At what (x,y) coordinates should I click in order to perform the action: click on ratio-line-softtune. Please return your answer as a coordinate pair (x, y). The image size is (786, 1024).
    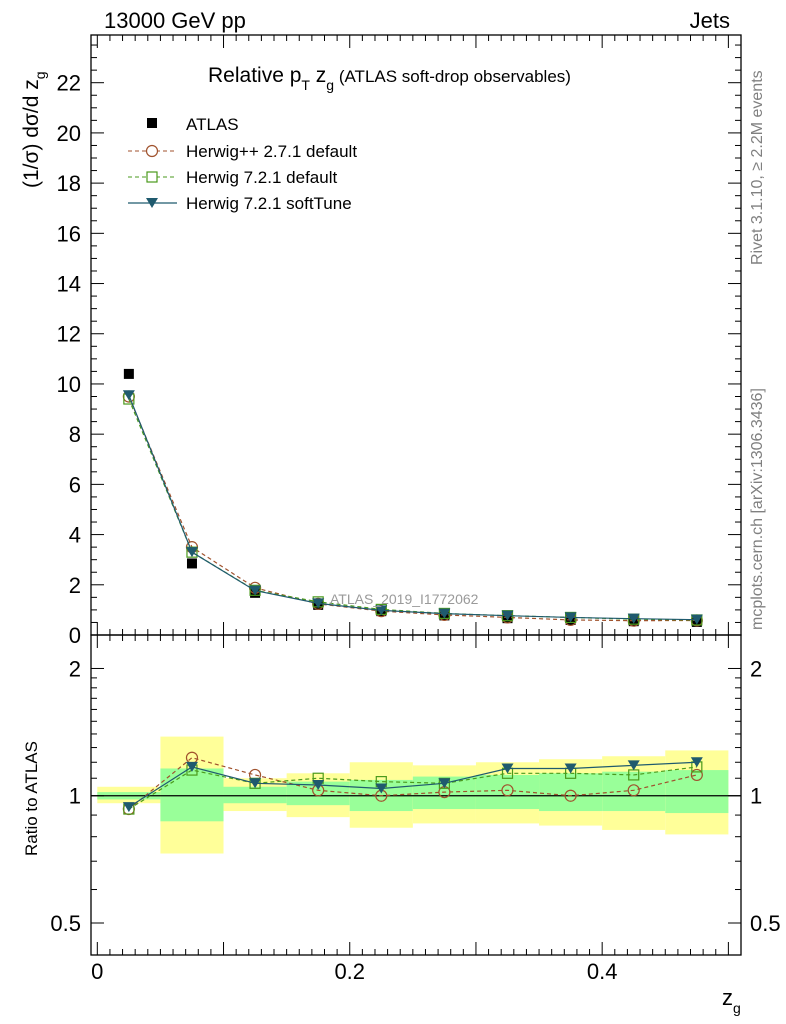
    Looking at the image, I should click on (412, 784).